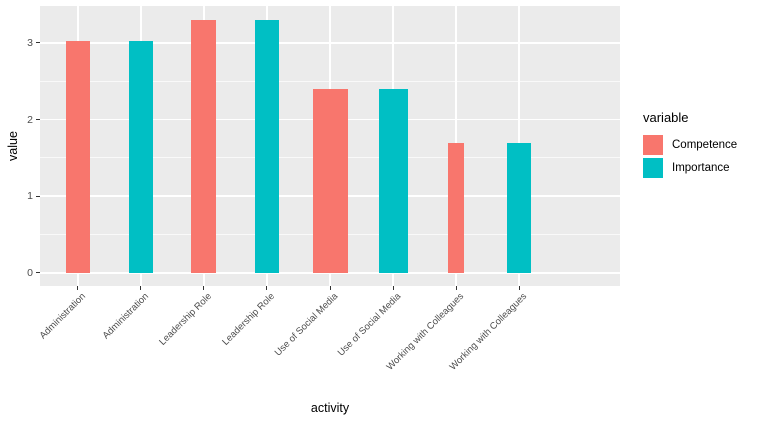 This screenshot has width=758, height=426. Describe the element at coordinates (30, 42) in the screenshot. I see `y-tick-label: 3` at that location.